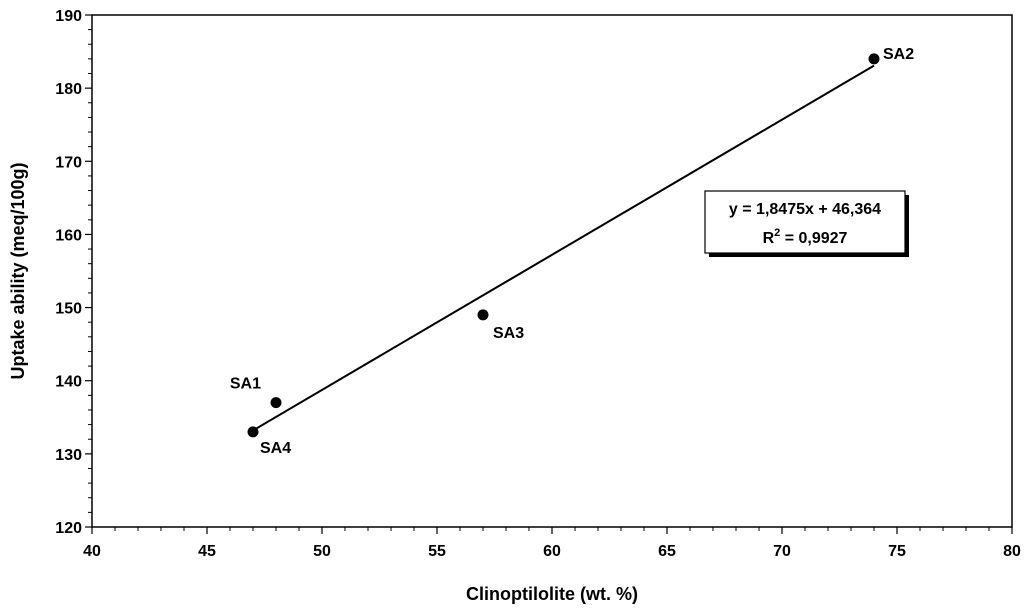  I want to click on x-tick-label: 80, so click(1012, 551).